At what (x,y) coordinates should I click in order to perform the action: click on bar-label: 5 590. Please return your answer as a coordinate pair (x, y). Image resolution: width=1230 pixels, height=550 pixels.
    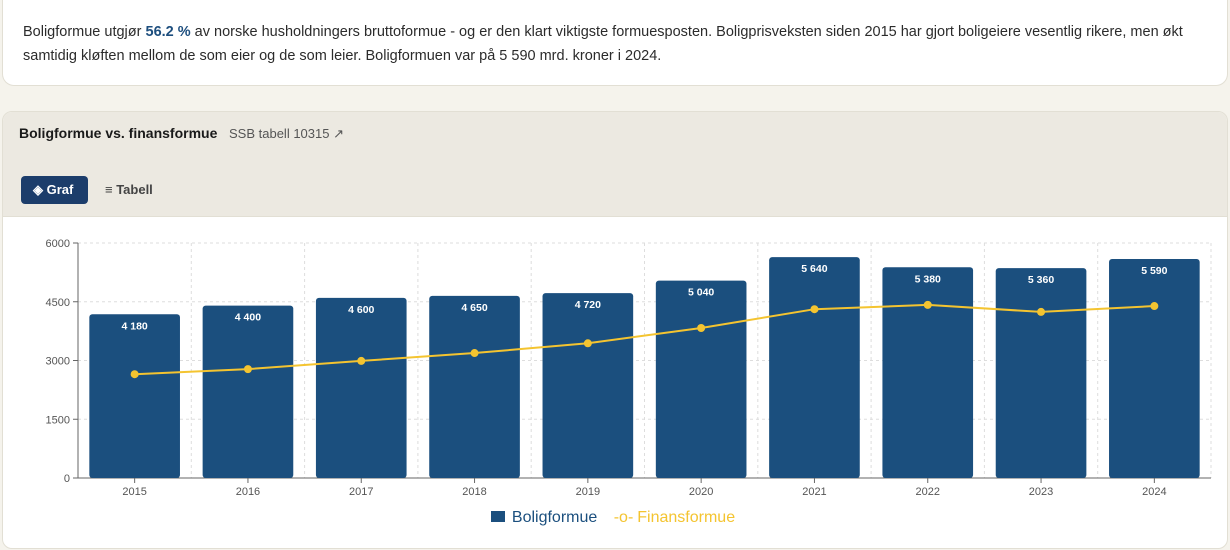
    Looking at the image, I should click on (1154, 271).